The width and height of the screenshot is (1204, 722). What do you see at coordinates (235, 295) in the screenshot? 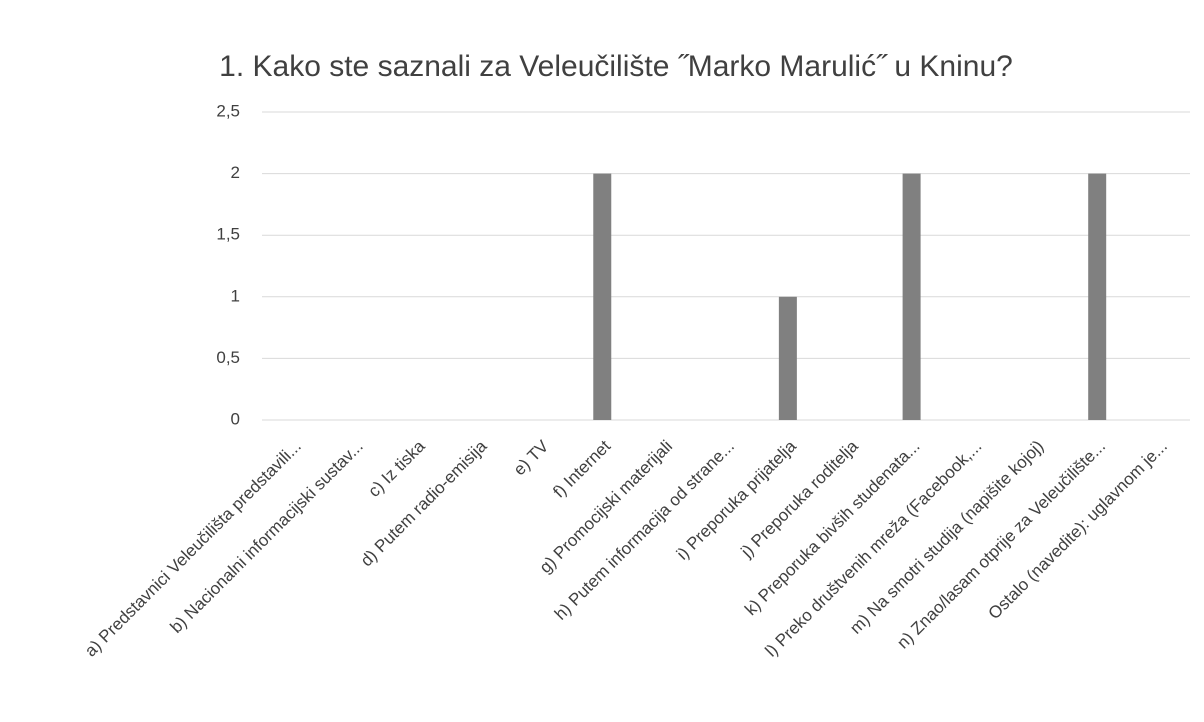
I see `y-tick-label: 1` at bounding box center [235, 295].